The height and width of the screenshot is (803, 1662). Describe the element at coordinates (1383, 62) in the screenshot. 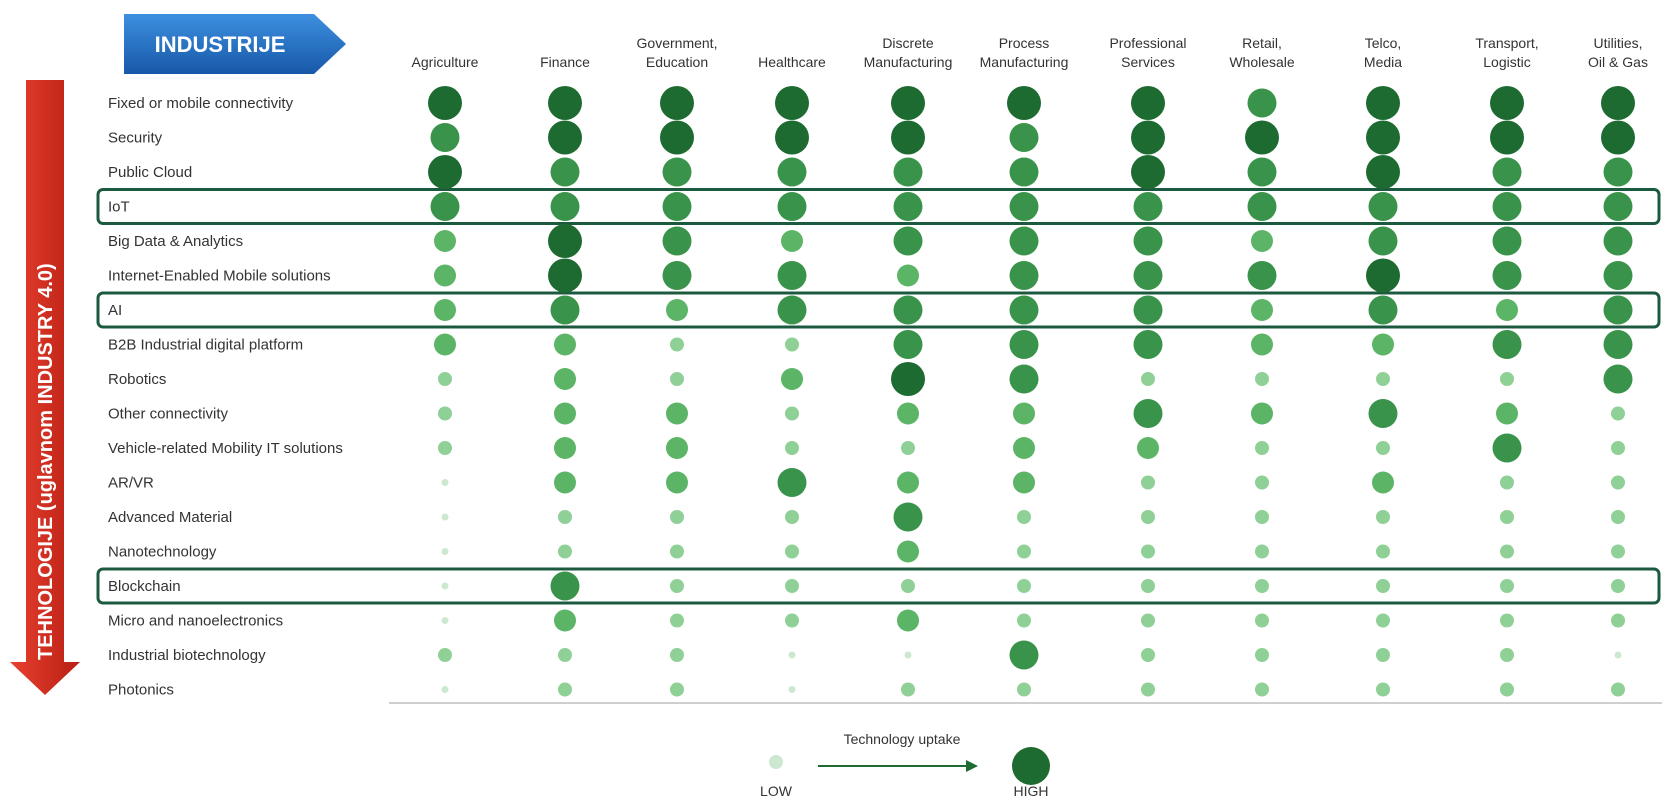

I see `column-header: Media` at that location.